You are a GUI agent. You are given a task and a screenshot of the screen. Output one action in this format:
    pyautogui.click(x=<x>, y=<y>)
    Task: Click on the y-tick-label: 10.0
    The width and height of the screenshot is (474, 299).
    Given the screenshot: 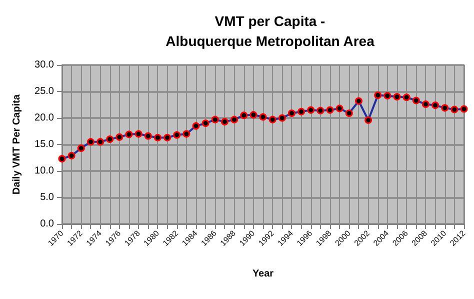 What is the action you would take?
    pyautogui.click(x=44, y=171)
    